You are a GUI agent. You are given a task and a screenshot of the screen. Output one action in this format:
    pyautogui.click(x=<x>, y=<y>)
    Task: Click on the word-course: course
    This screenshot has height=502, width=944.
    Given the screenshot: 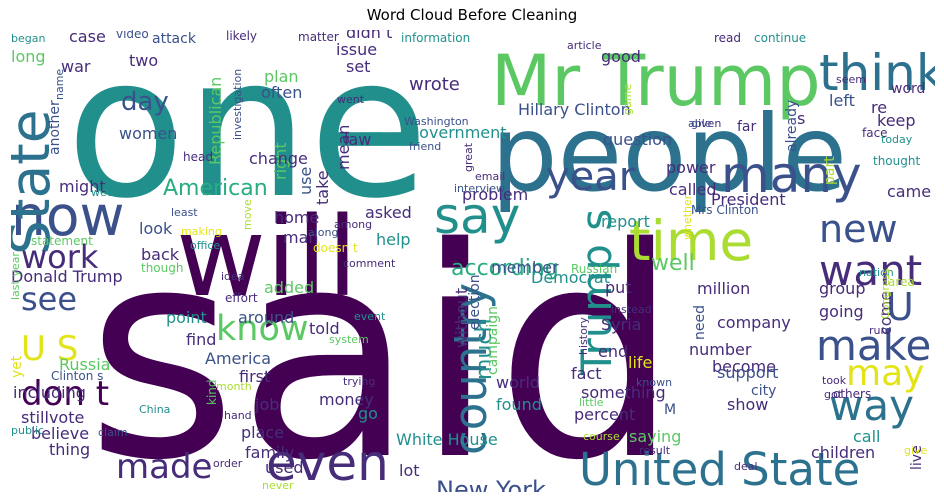 What is the action you would take?
    pyautogui.click(x=601, y=436)
    